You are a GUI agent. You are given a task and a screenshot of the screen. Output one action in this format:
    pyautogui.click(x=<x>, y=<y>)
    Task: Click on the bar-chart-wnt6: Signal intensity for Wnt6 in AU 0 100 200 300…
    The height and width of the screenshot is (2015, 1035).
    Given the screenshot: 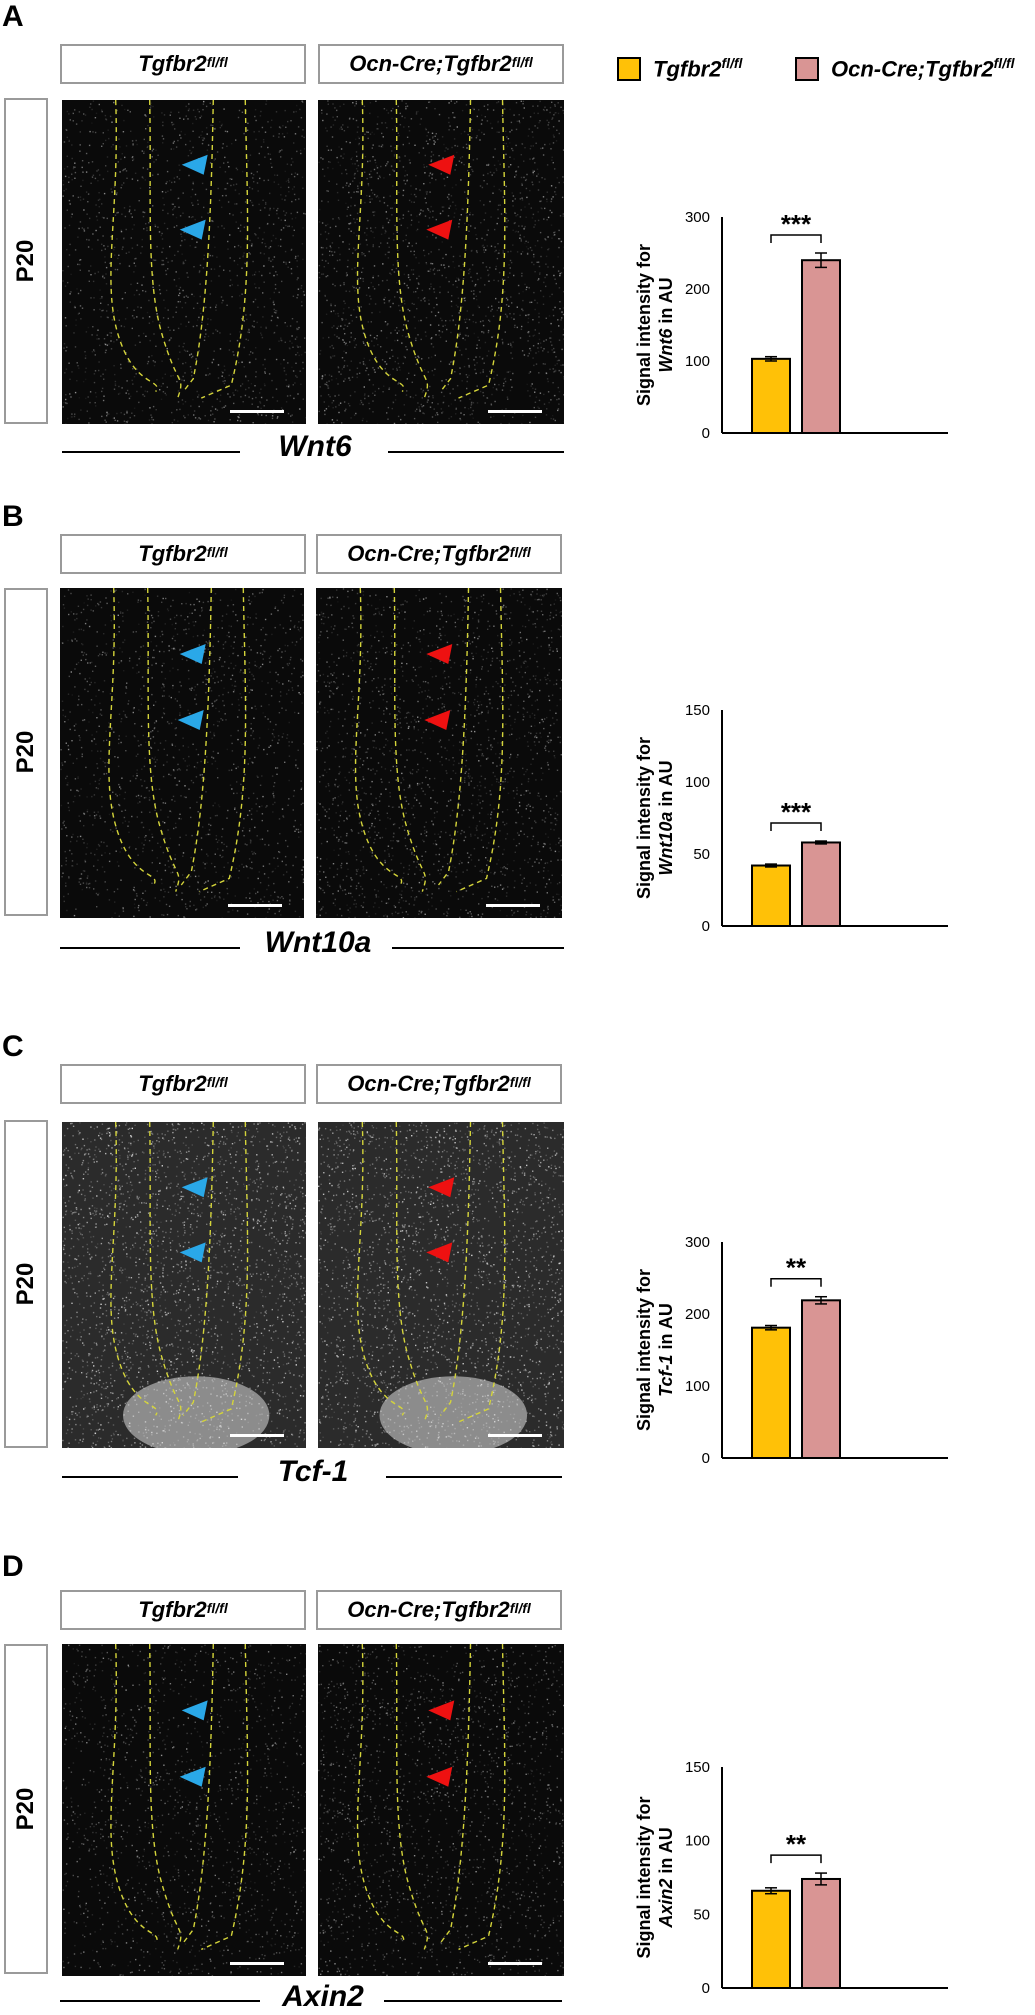 What is the action you would take?
    pyautogui.click(x=791, y=325)
    